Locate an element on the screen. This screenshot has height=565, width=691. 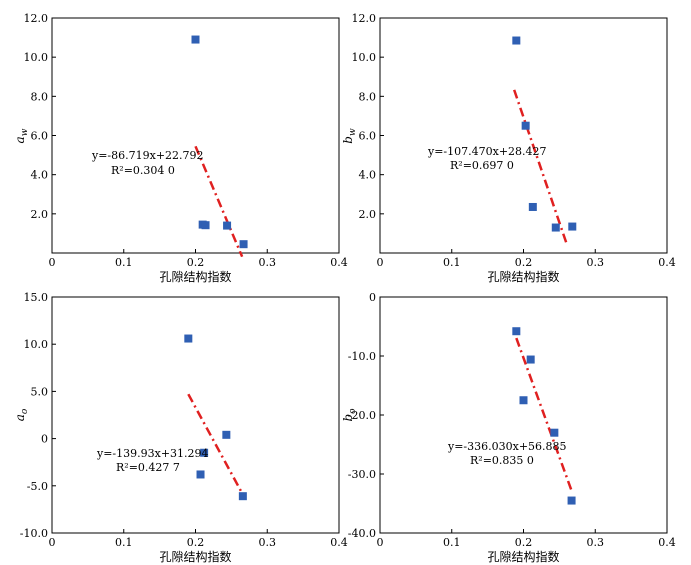
y-axis-label: ao is located at coordinates (21, 414).